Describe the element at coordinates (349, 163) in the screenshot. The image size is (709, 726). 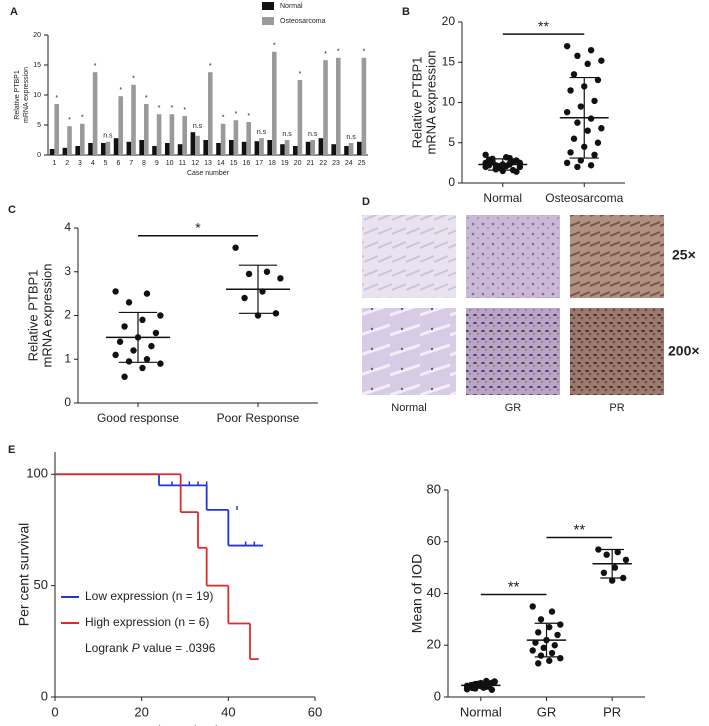
I see `x-tick-label: 24` at that location.